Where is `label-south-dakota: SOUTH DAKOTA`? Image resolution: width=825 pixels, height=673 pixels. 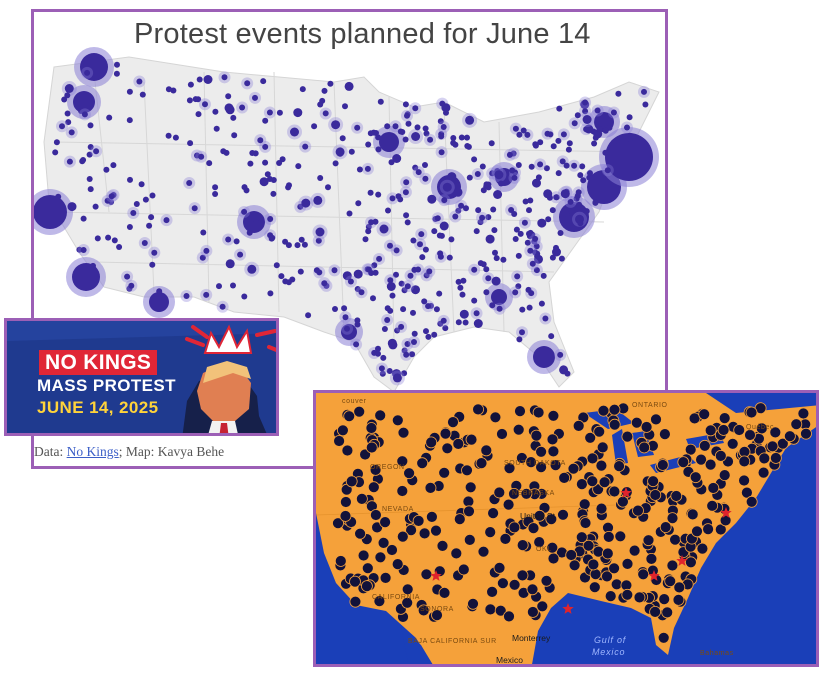 label-south-dakota: SOUTH DAKOTA is located at coordinates (535, 463).